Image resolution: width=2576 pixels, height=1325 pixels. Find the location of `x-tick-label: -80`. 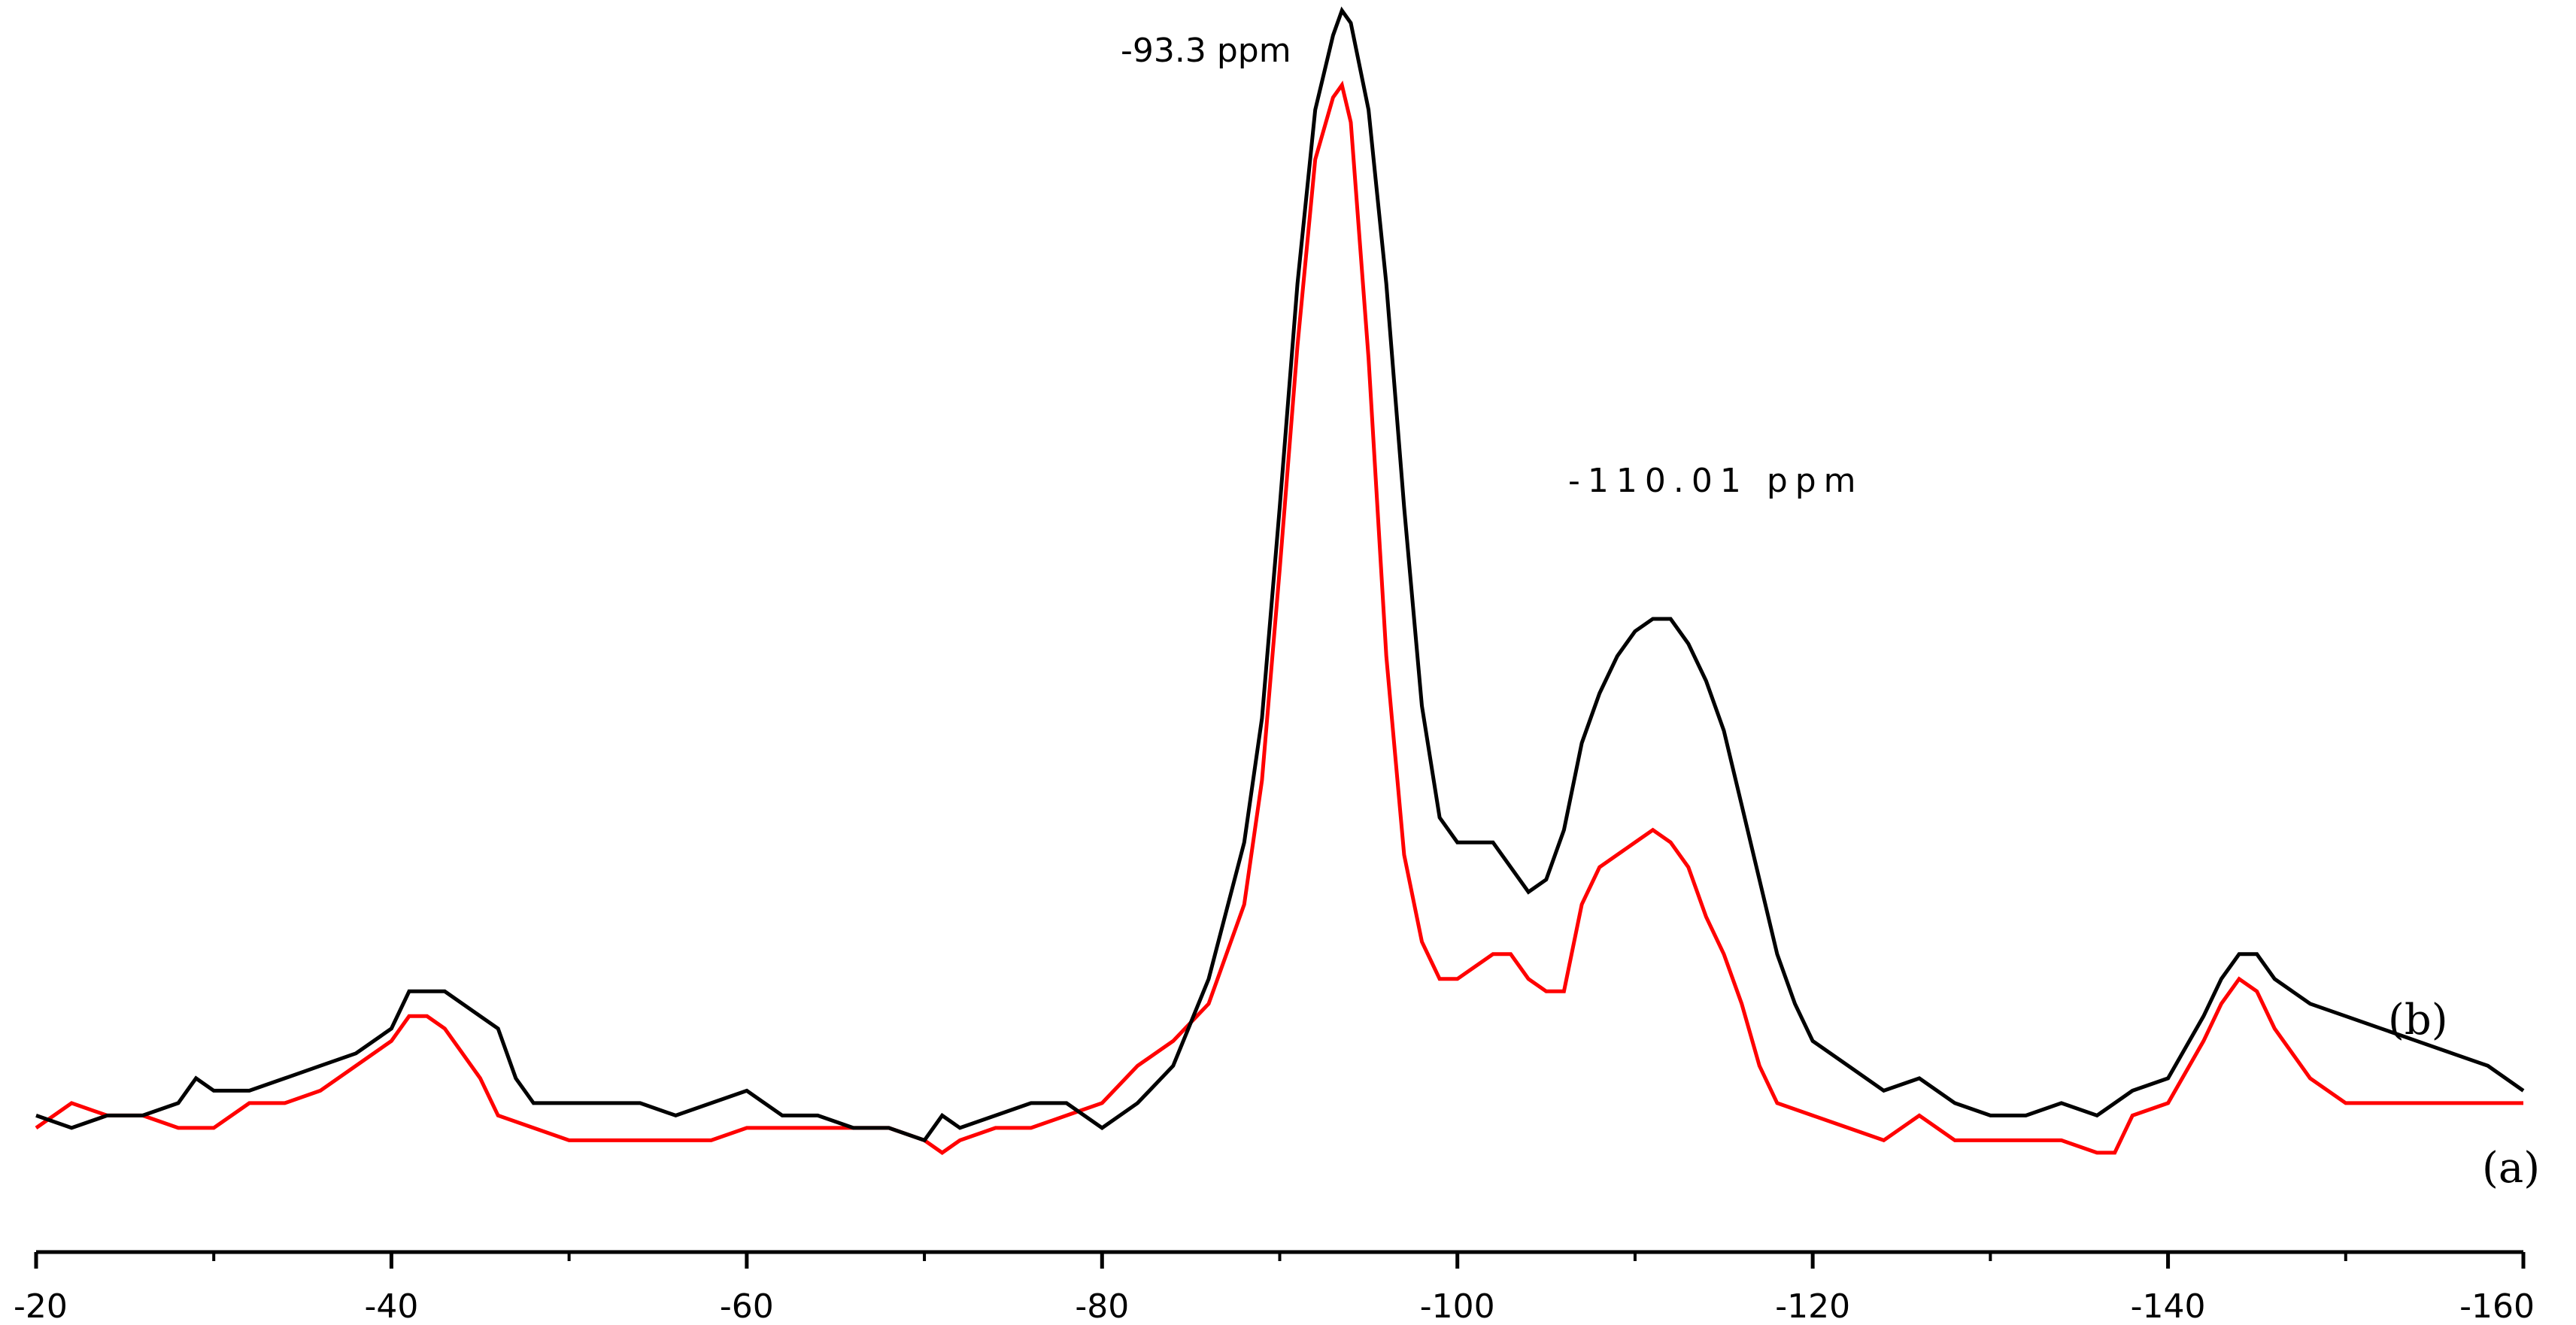

x-tick-label: -80 is located at coordinates (1102, 1306).